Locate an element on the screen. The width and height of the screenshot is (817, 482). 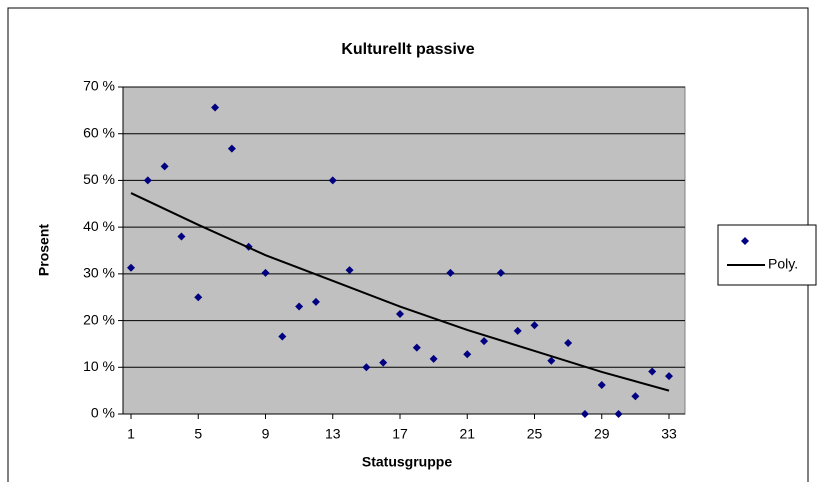
legend-marker is located at coordinates (745, 241).